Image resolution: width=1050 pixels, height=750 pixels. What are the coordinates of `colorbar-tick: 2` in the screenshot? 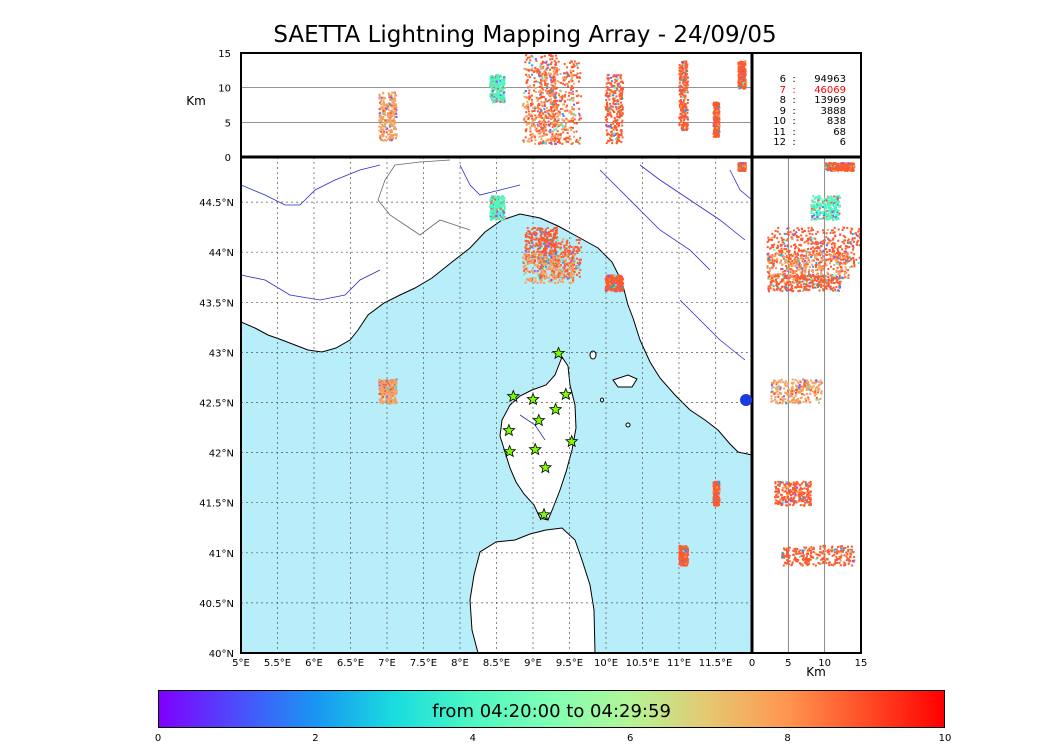 It's located at (315, 738).